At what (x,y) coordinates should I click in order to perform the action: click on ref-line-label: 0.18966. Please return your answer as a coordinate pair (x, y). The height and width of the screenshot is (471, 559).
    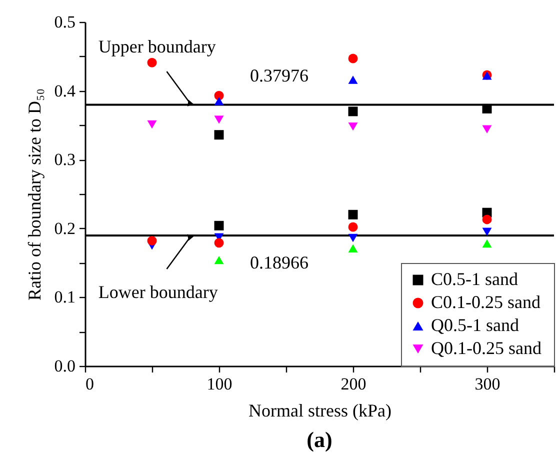
    Looking at the image, I should click on (279, 262).